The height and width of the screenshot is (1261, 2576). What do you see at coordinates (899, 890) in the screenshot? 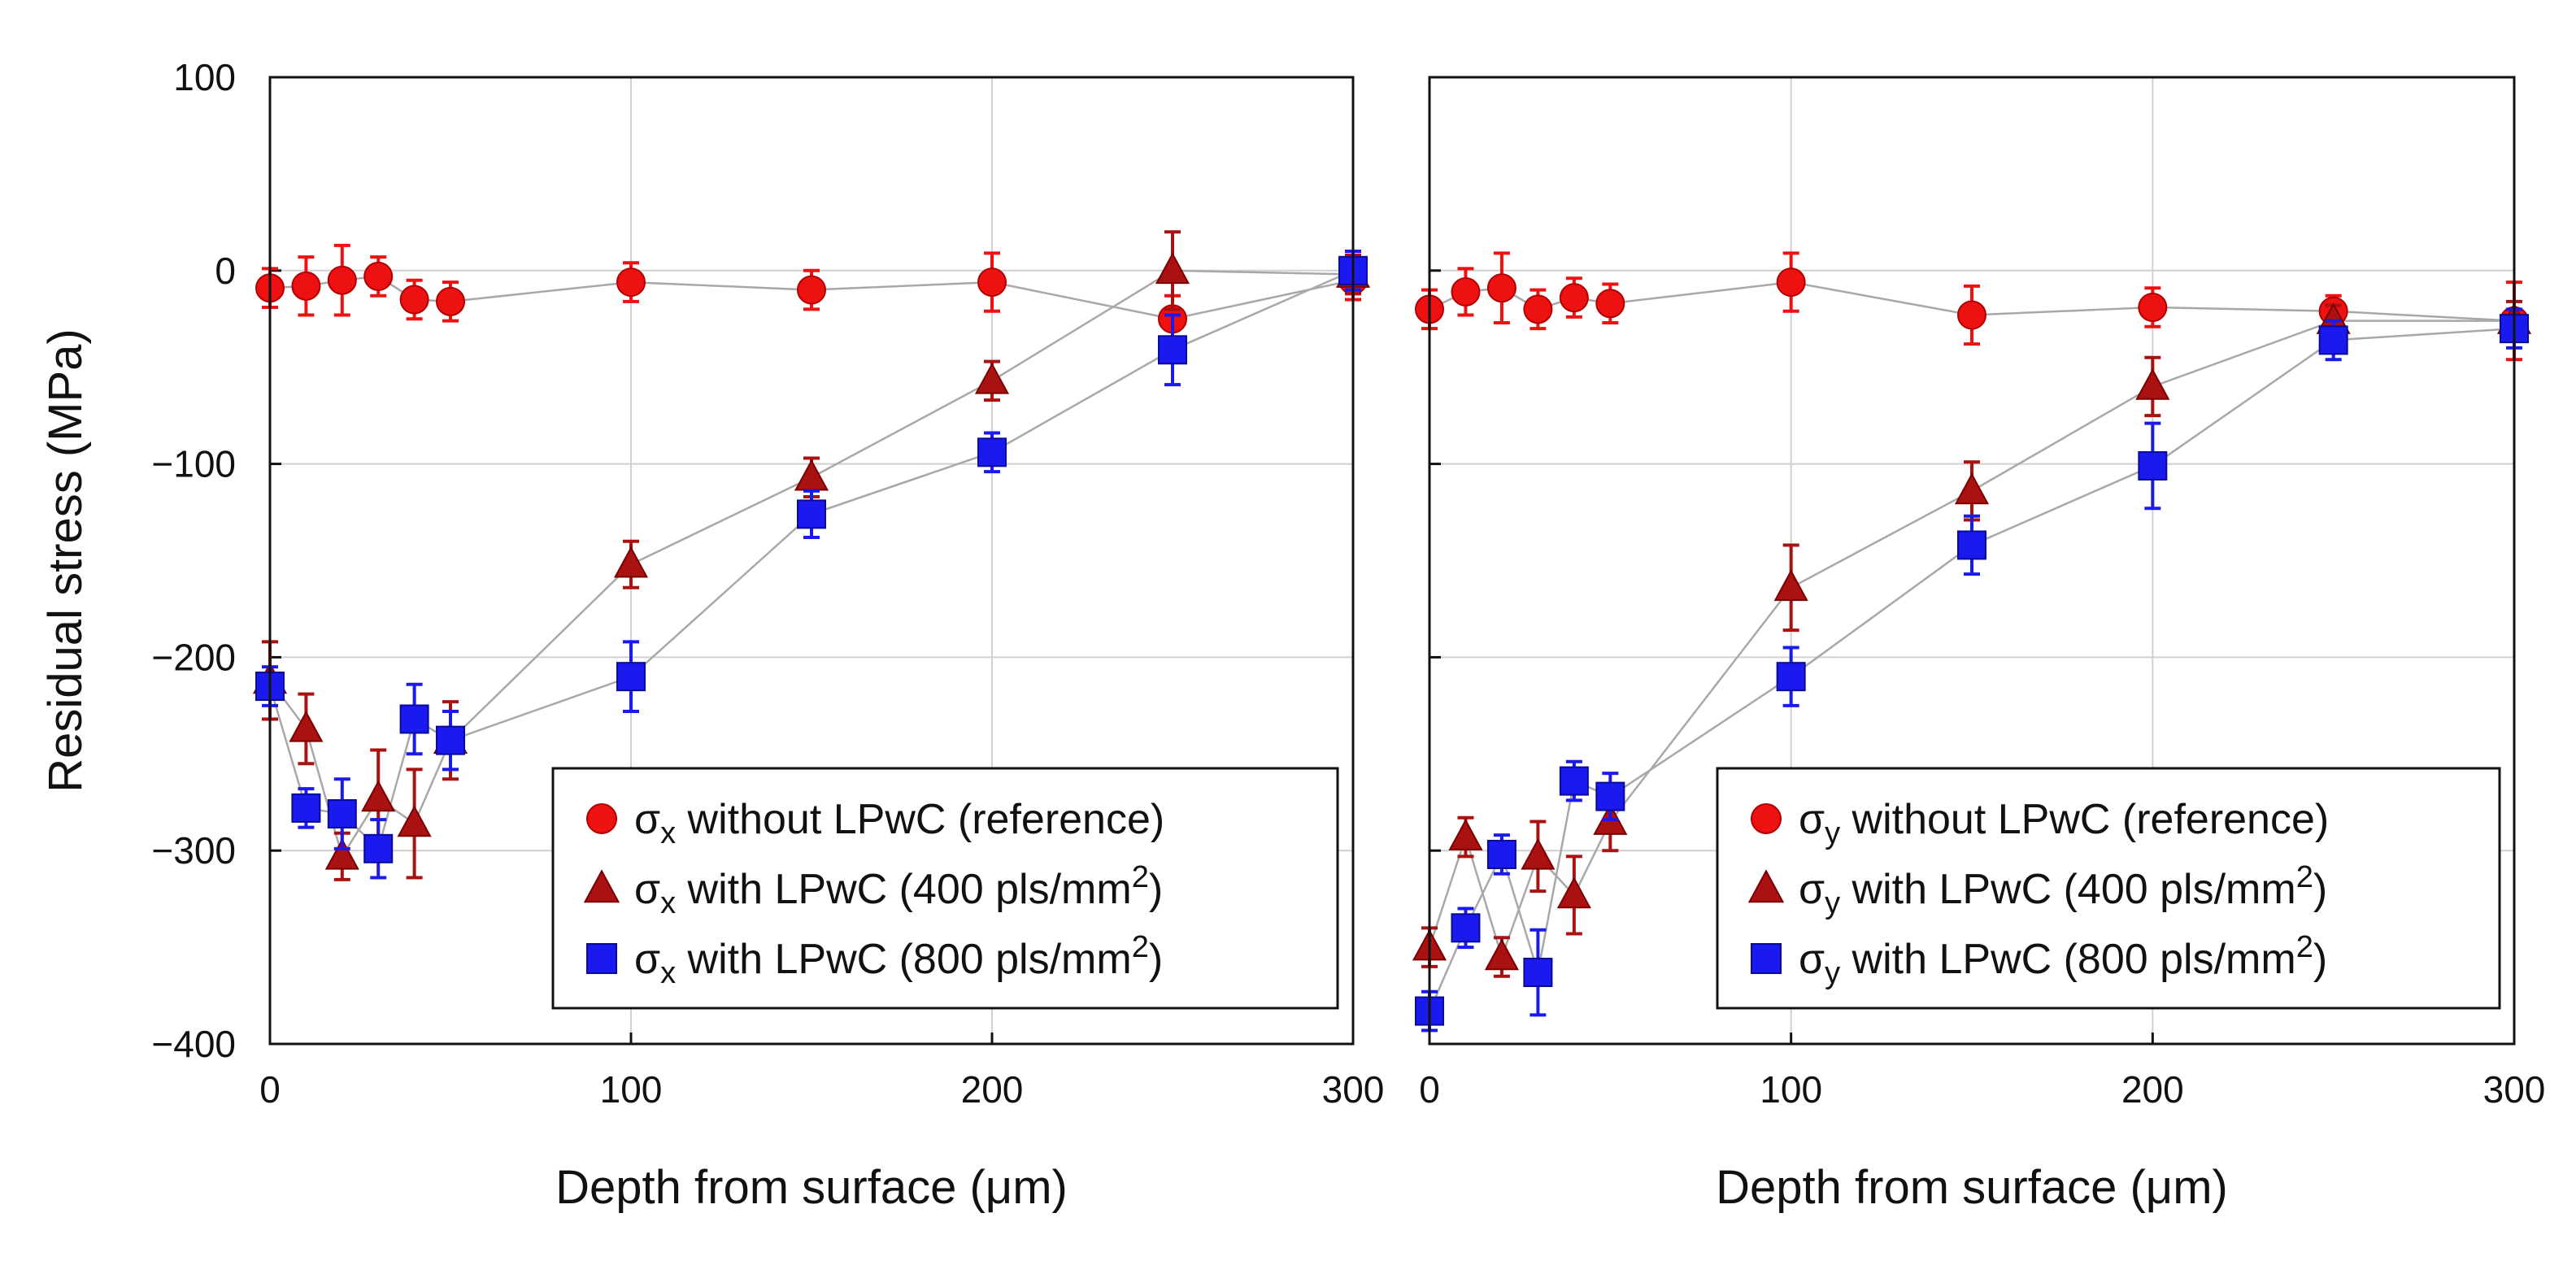
I see `legend-entry: σx with LPwC (400 pls/mm2)` at bounding box center [899, 890].